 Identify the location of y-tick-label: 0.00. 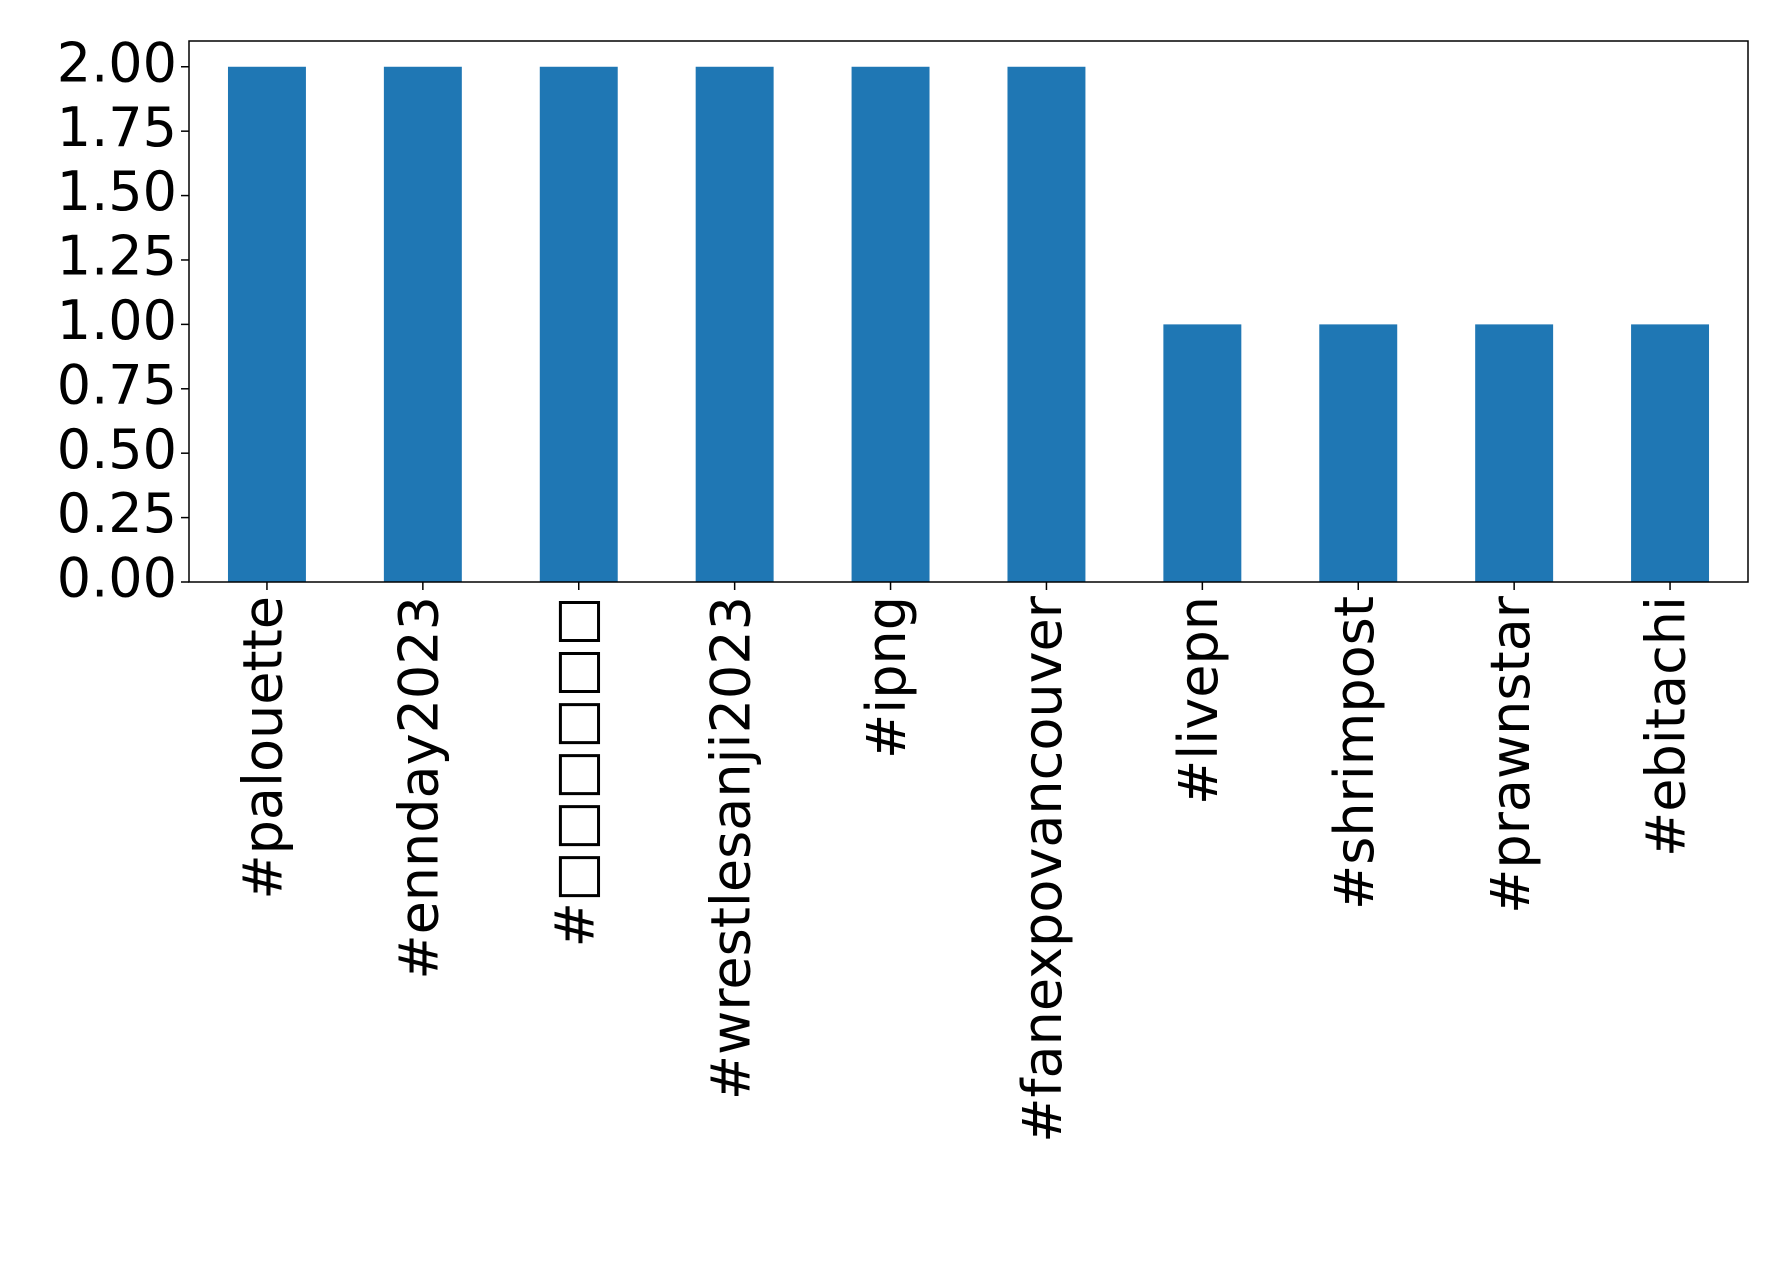
(117, 578).